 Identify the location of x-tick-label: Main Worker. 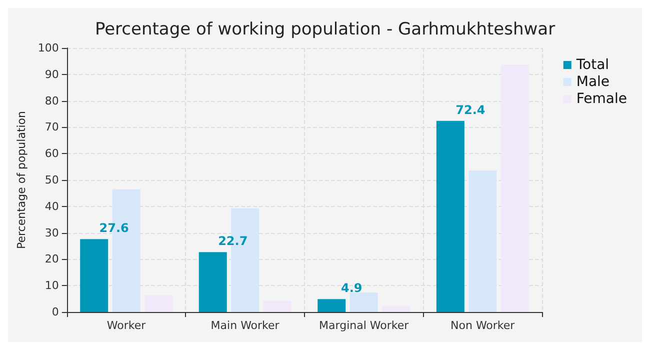
(245, 325).